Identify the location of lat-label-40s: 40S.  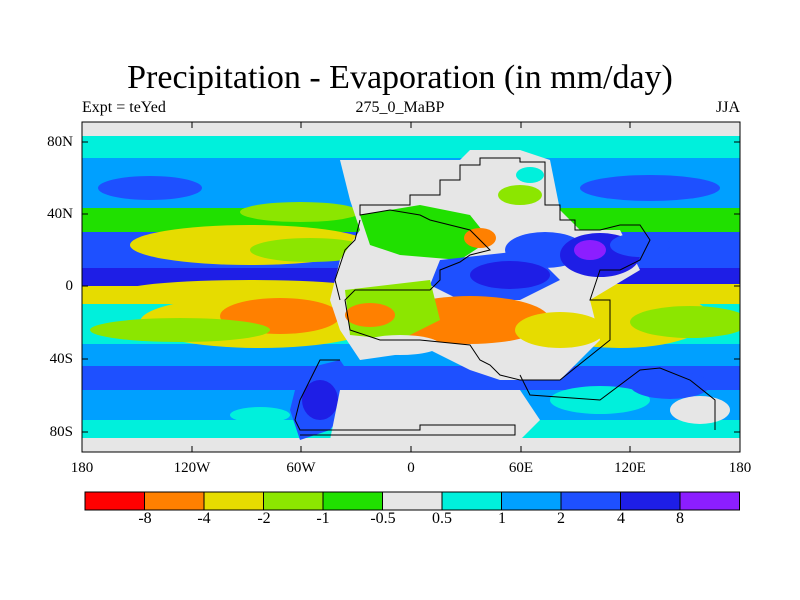
(61, 359).